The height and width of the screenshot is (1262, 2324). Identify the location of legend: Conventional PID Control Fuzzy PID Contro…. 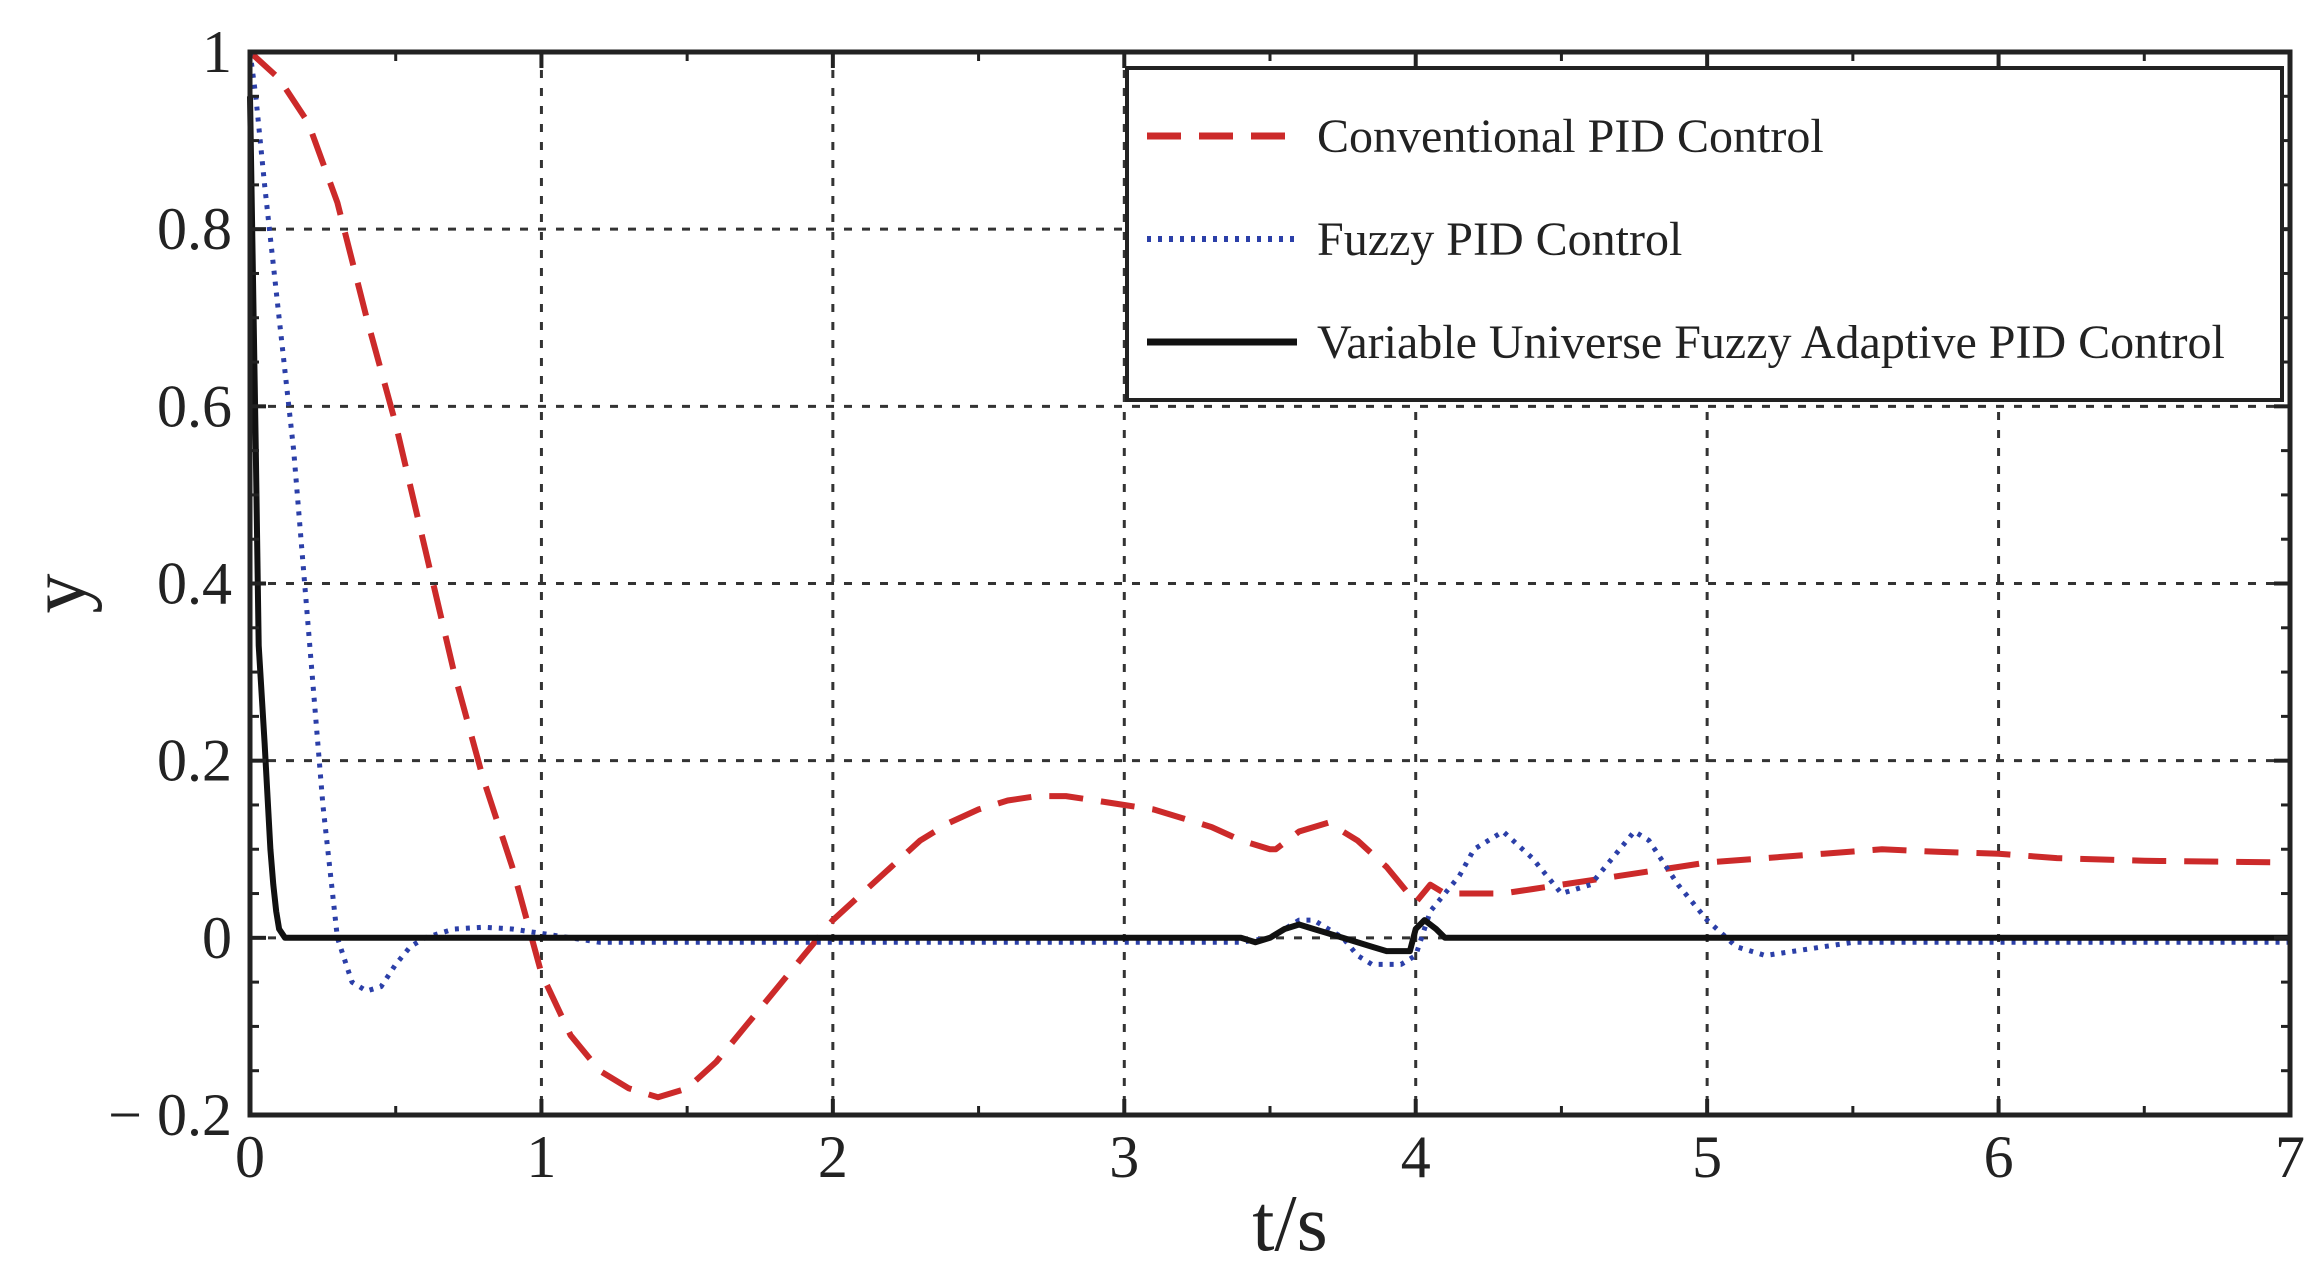
(1704, 234).